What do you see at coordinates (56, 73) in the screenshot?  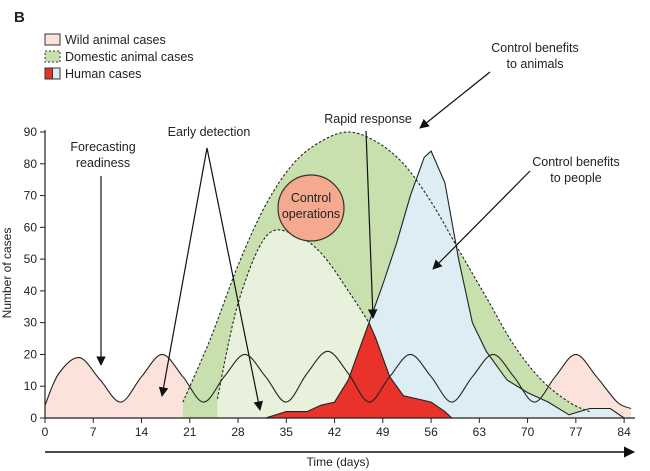 I see `legend-swatch-human-blue` at bounding box center [56, 73].